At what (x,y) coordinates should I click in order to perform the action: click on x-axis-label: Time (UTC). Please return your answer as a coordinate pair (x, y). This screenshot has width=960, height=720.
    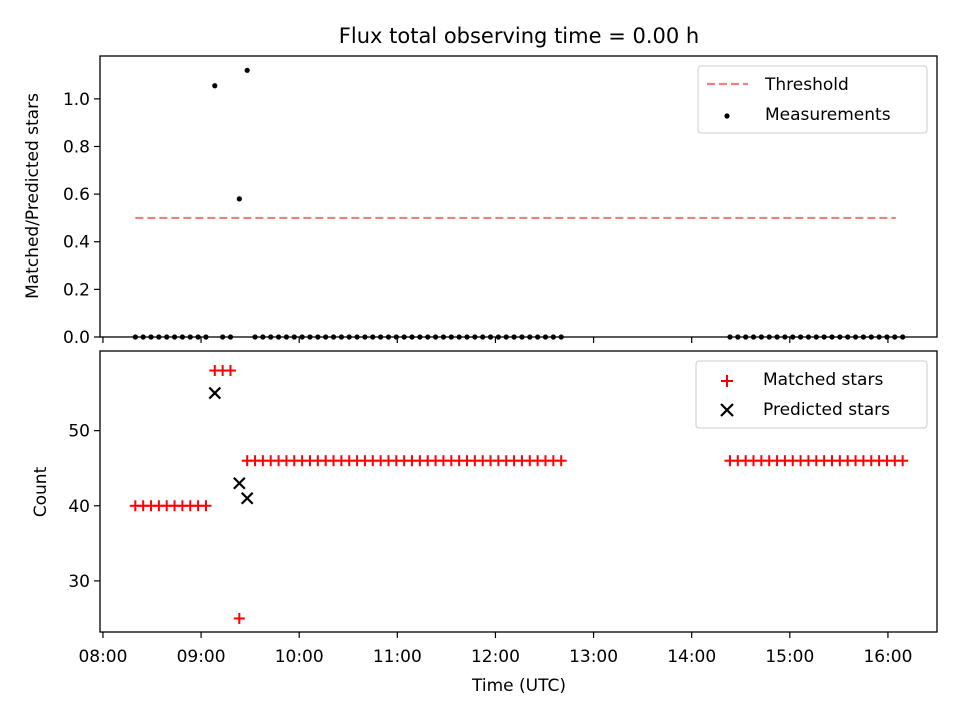
    Looking at the image, I should click on (518, 686).